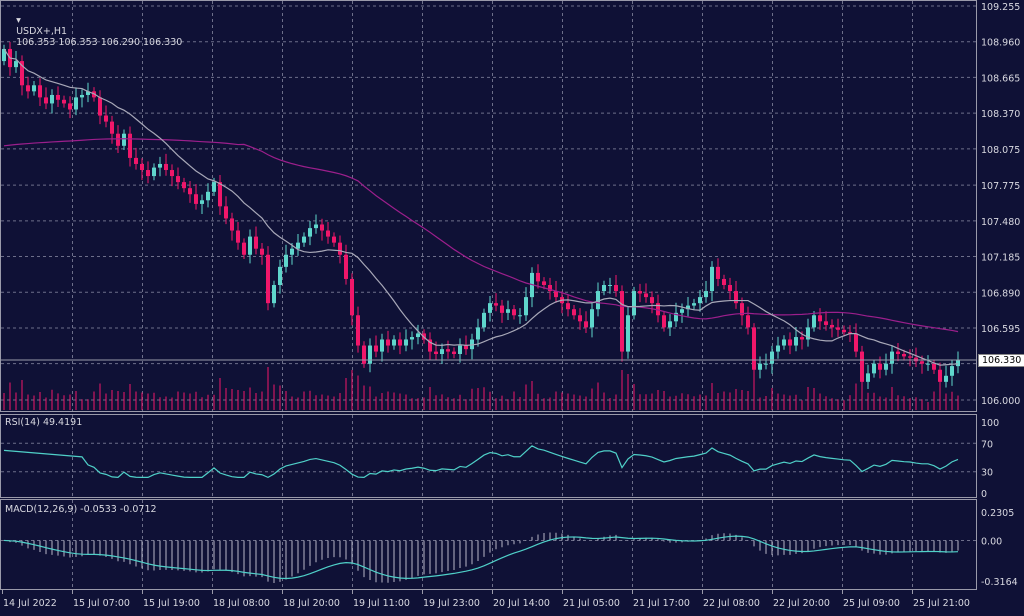 The image size is (1024, 616). What do you see at coordinates (984, 494) in the screenshot?
I see `rsi-axis-label: 0` at bounding box center [984, 494].